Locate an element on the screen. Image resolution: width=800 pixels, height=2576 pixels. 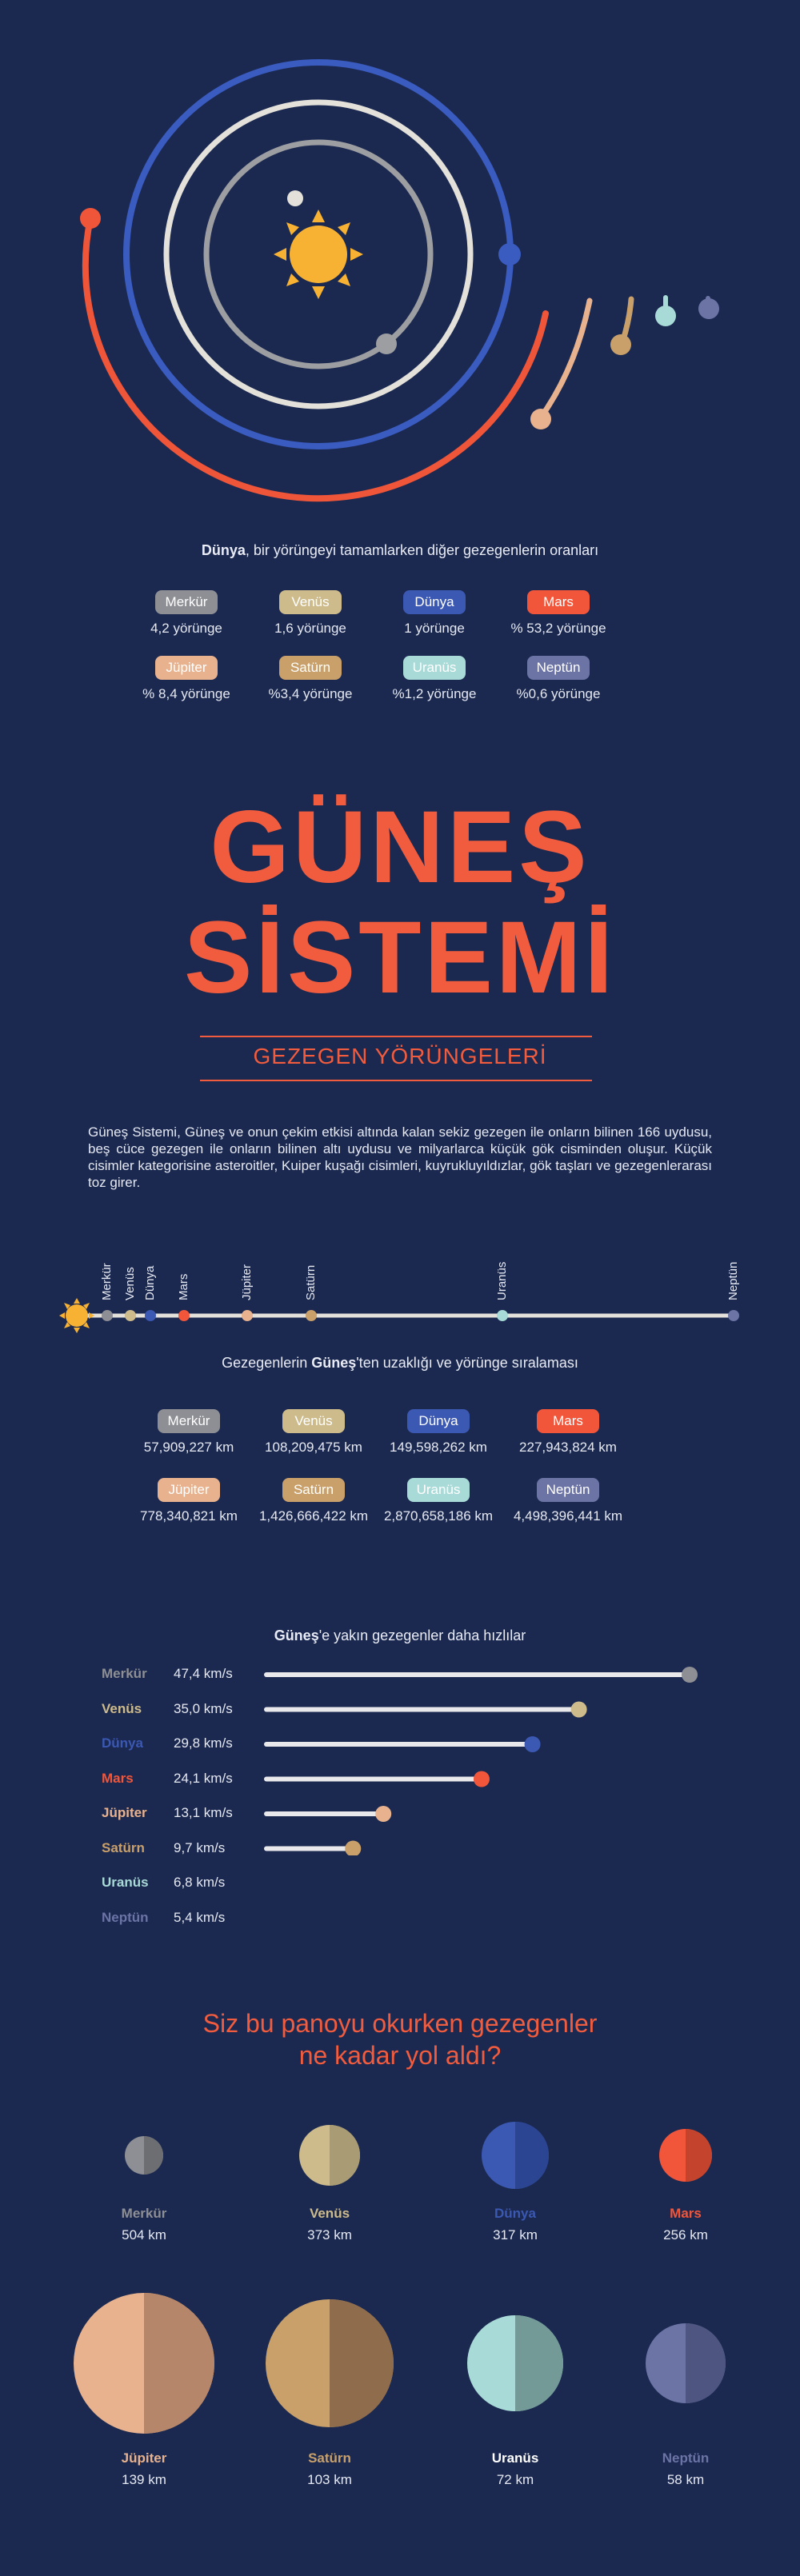
ratio-value: % 8,4 yörünge is located at coordinates (186, 693).